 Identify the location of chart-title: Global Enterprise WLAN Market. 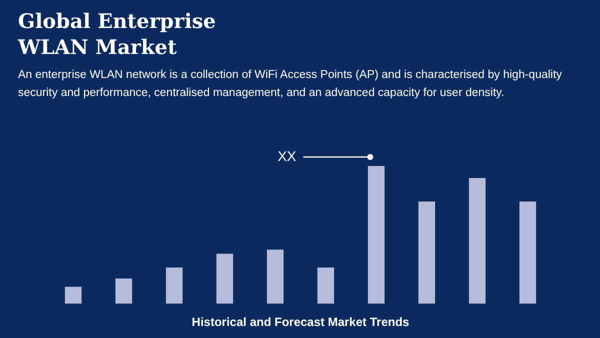
(117, 34).